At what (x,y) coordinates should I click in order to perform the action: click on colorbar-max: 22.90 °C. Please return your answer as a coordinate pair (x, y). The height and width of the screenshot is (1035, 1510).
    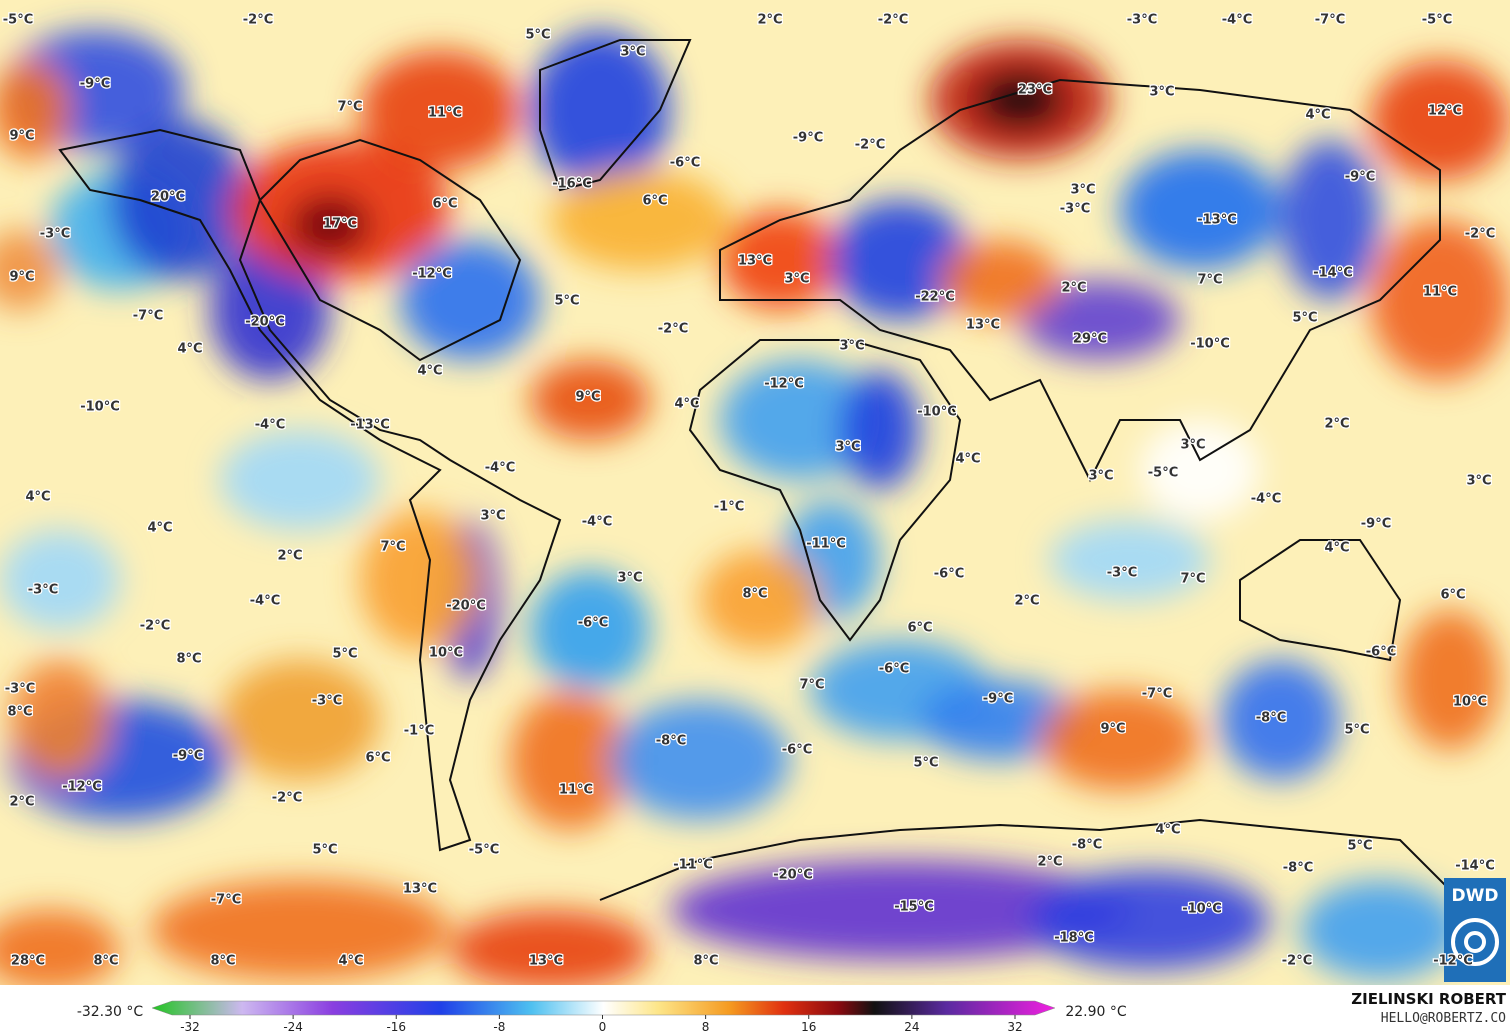
    Looking at the image, I should click on (1096, 1012).